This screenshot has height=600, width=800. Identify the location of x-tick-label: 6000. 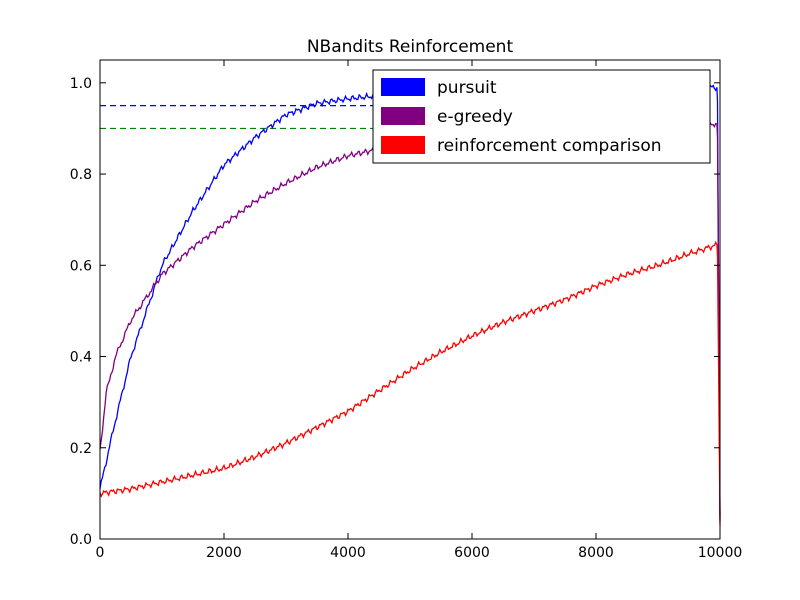
(472, 553).